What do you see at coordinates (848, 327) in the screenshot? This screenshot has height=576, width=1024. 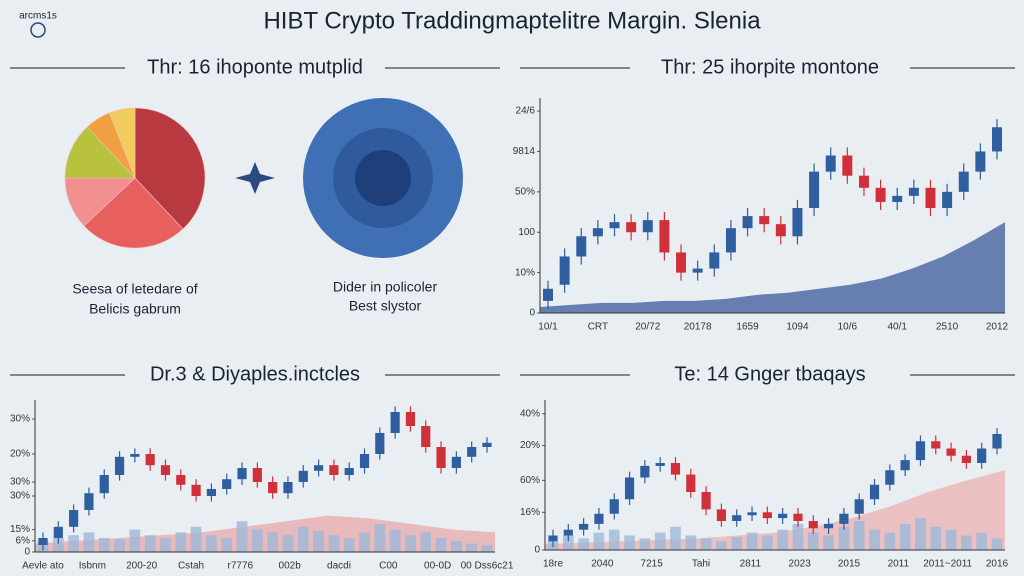 I see `x-tick-label: 10/6` at bounding box center [848, 327].